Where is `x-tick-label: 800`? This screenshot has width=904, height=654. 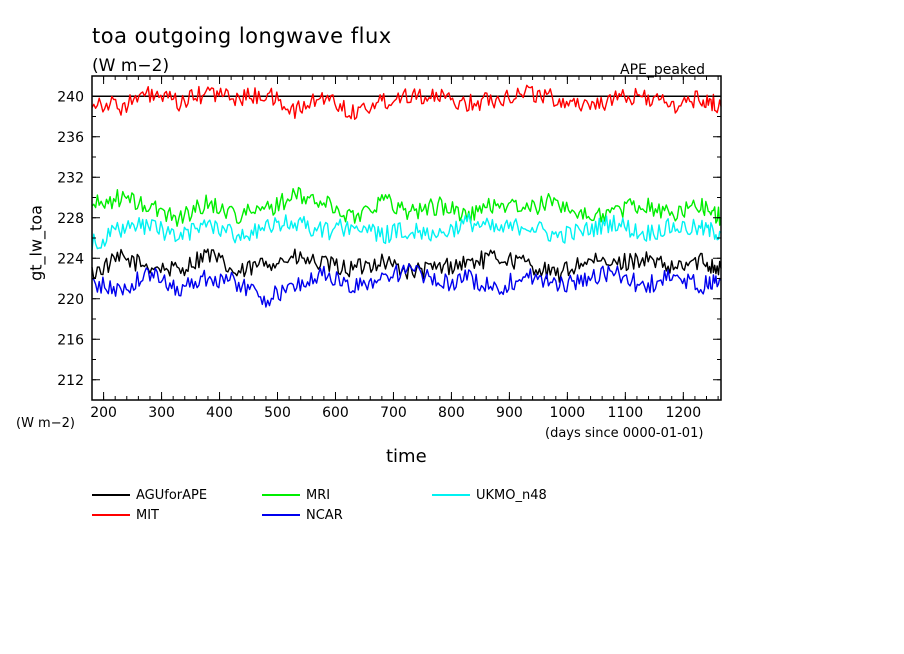 x-tick-label: 800 is located at coordinates (451, 413).